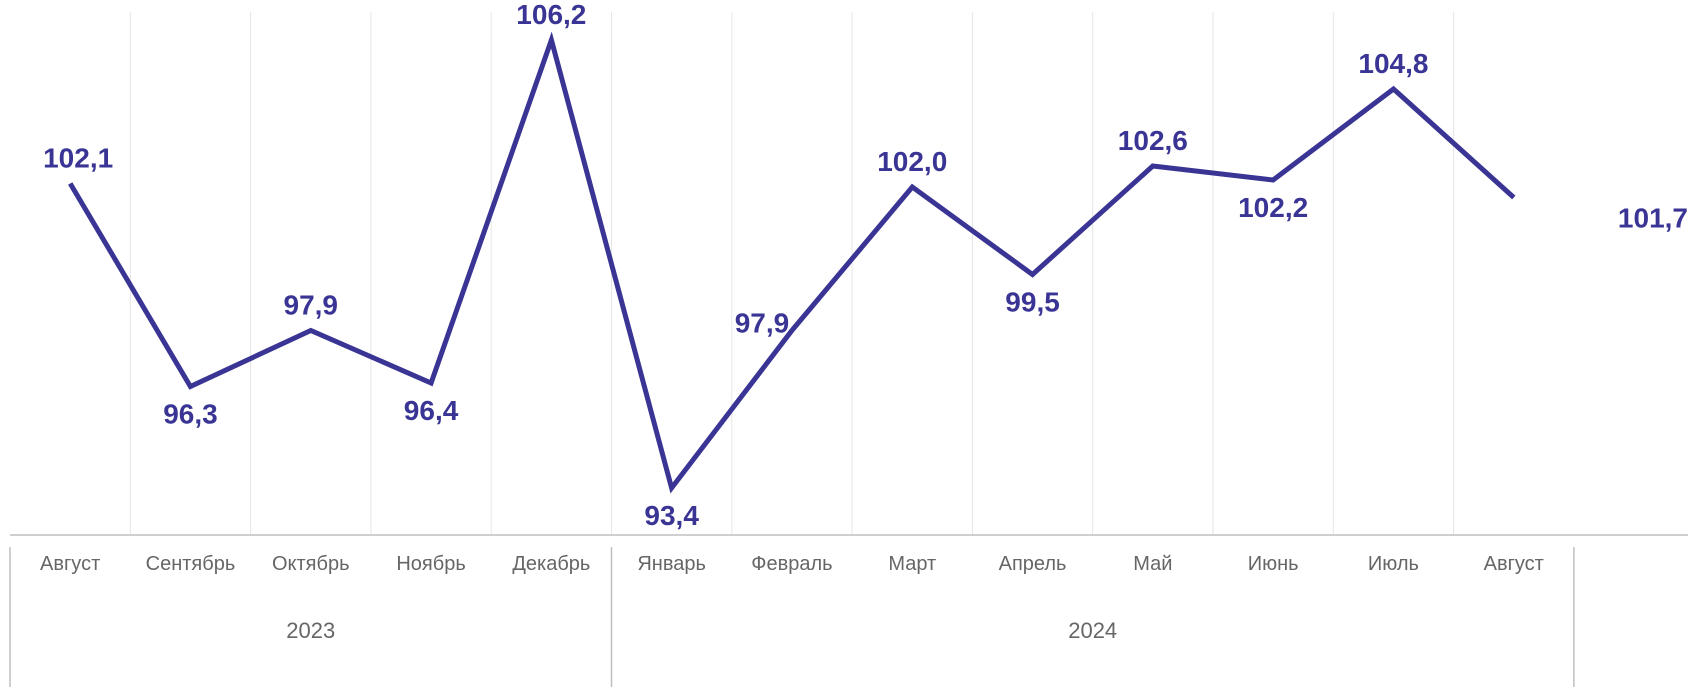 The height and width of the screenshot is (687, 1688). What do you see at coordinates (191, 564) in the screenshot?
I see `x-tick-label: Сентябрь` at bounding box center [191, 564].